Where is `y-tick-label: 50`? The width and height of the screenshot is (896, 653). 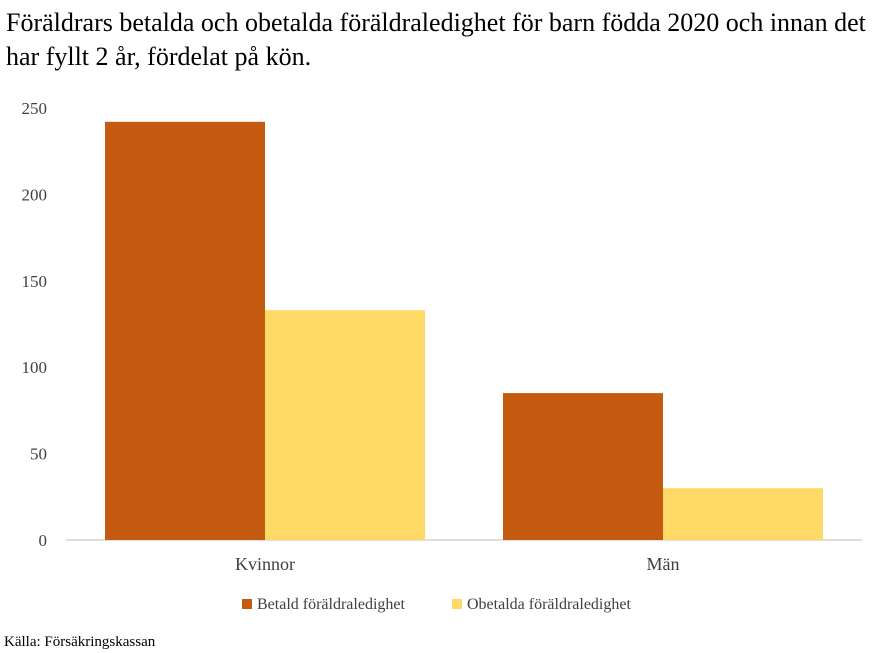
y-tick-label: 50 is located at coordinates (38, 454).